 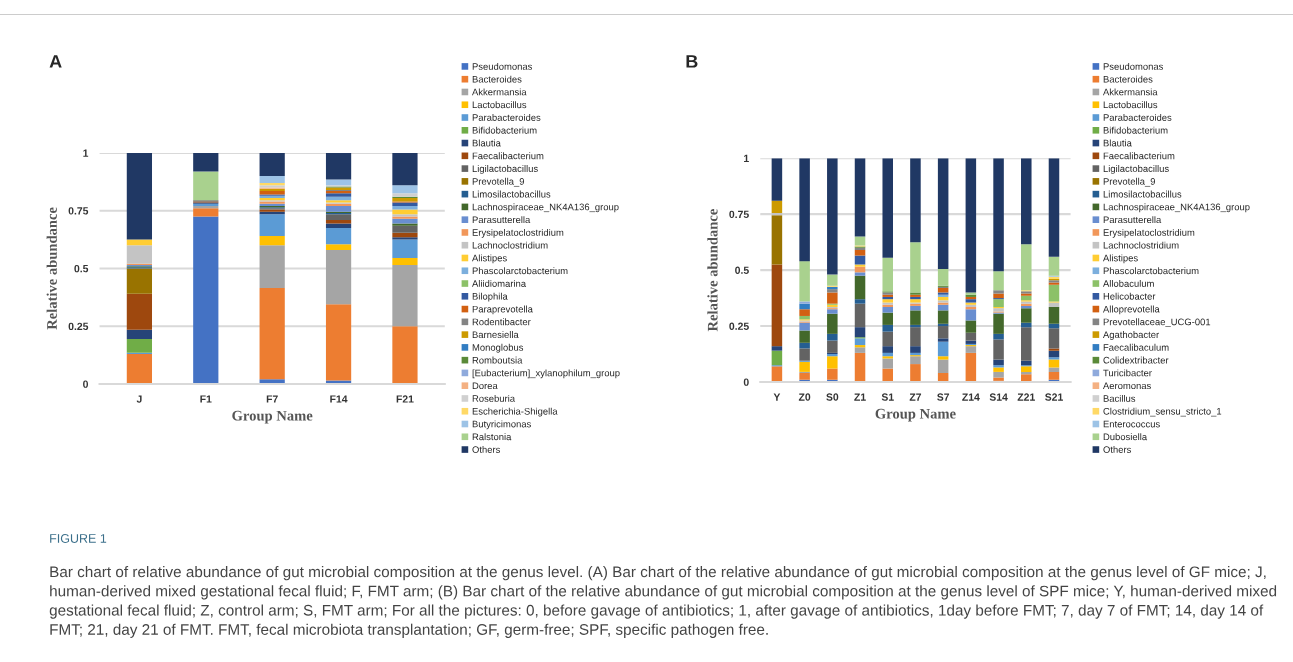 I want to click on x-tick-label: S7, so click(x=943, y=397).